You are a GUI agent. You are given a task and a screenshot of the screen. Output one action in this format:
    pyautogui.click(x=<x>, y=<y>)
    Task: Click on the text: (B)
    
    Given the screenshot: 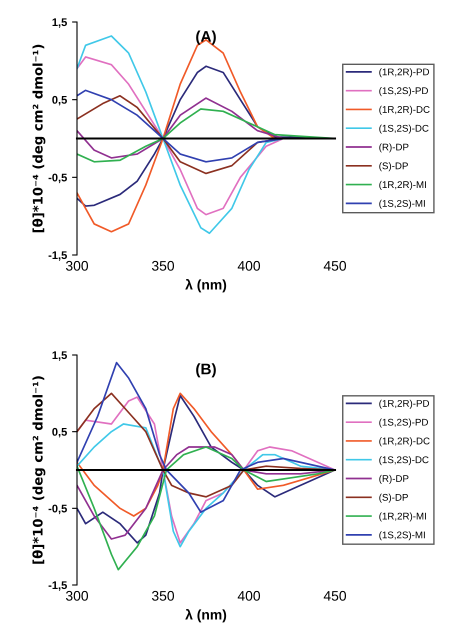 What is the action you would take?
    pyautogui.click(x=206, y=370)
    